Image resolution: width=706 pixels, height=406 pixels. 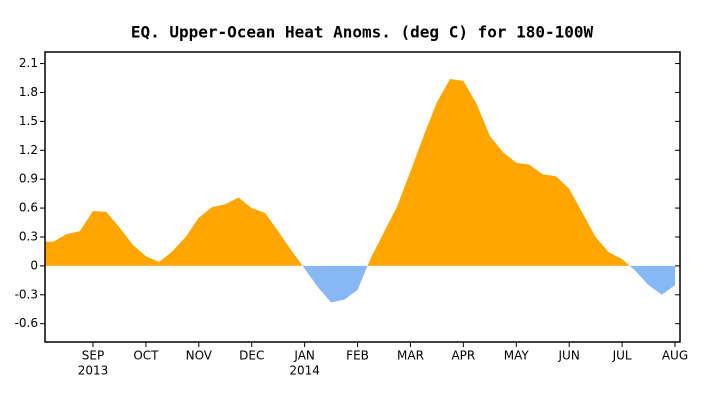 What do you see at coordinates (517, 356) in the screenshot?
I see `x-tick-label: MAY` at bounding box center [517, 356].